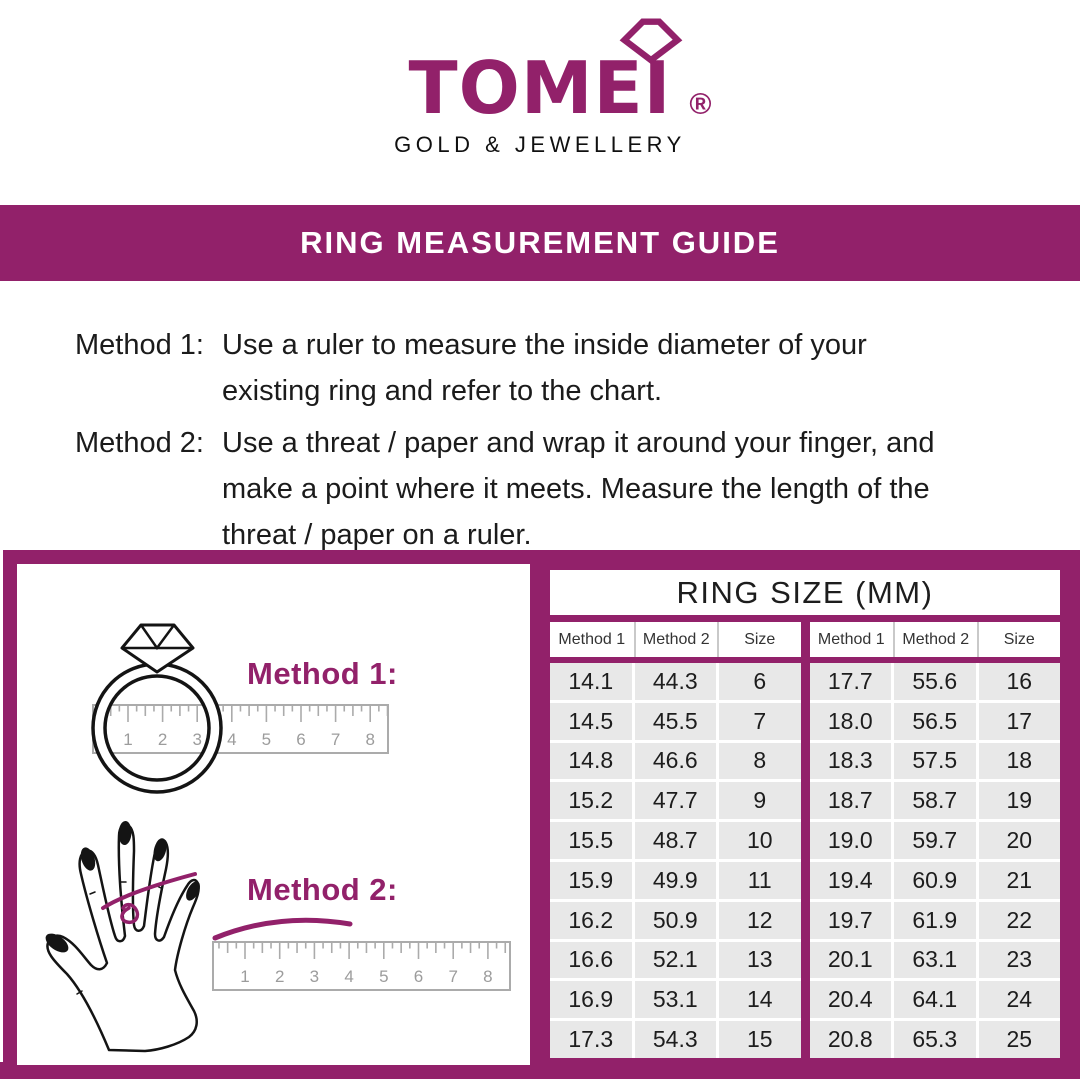 The image size is (1080, 1079). What do you see at coordinates (935, 880) in the screenshot?
I see `size-cell: 60.9` at bounding box center [935, 880].